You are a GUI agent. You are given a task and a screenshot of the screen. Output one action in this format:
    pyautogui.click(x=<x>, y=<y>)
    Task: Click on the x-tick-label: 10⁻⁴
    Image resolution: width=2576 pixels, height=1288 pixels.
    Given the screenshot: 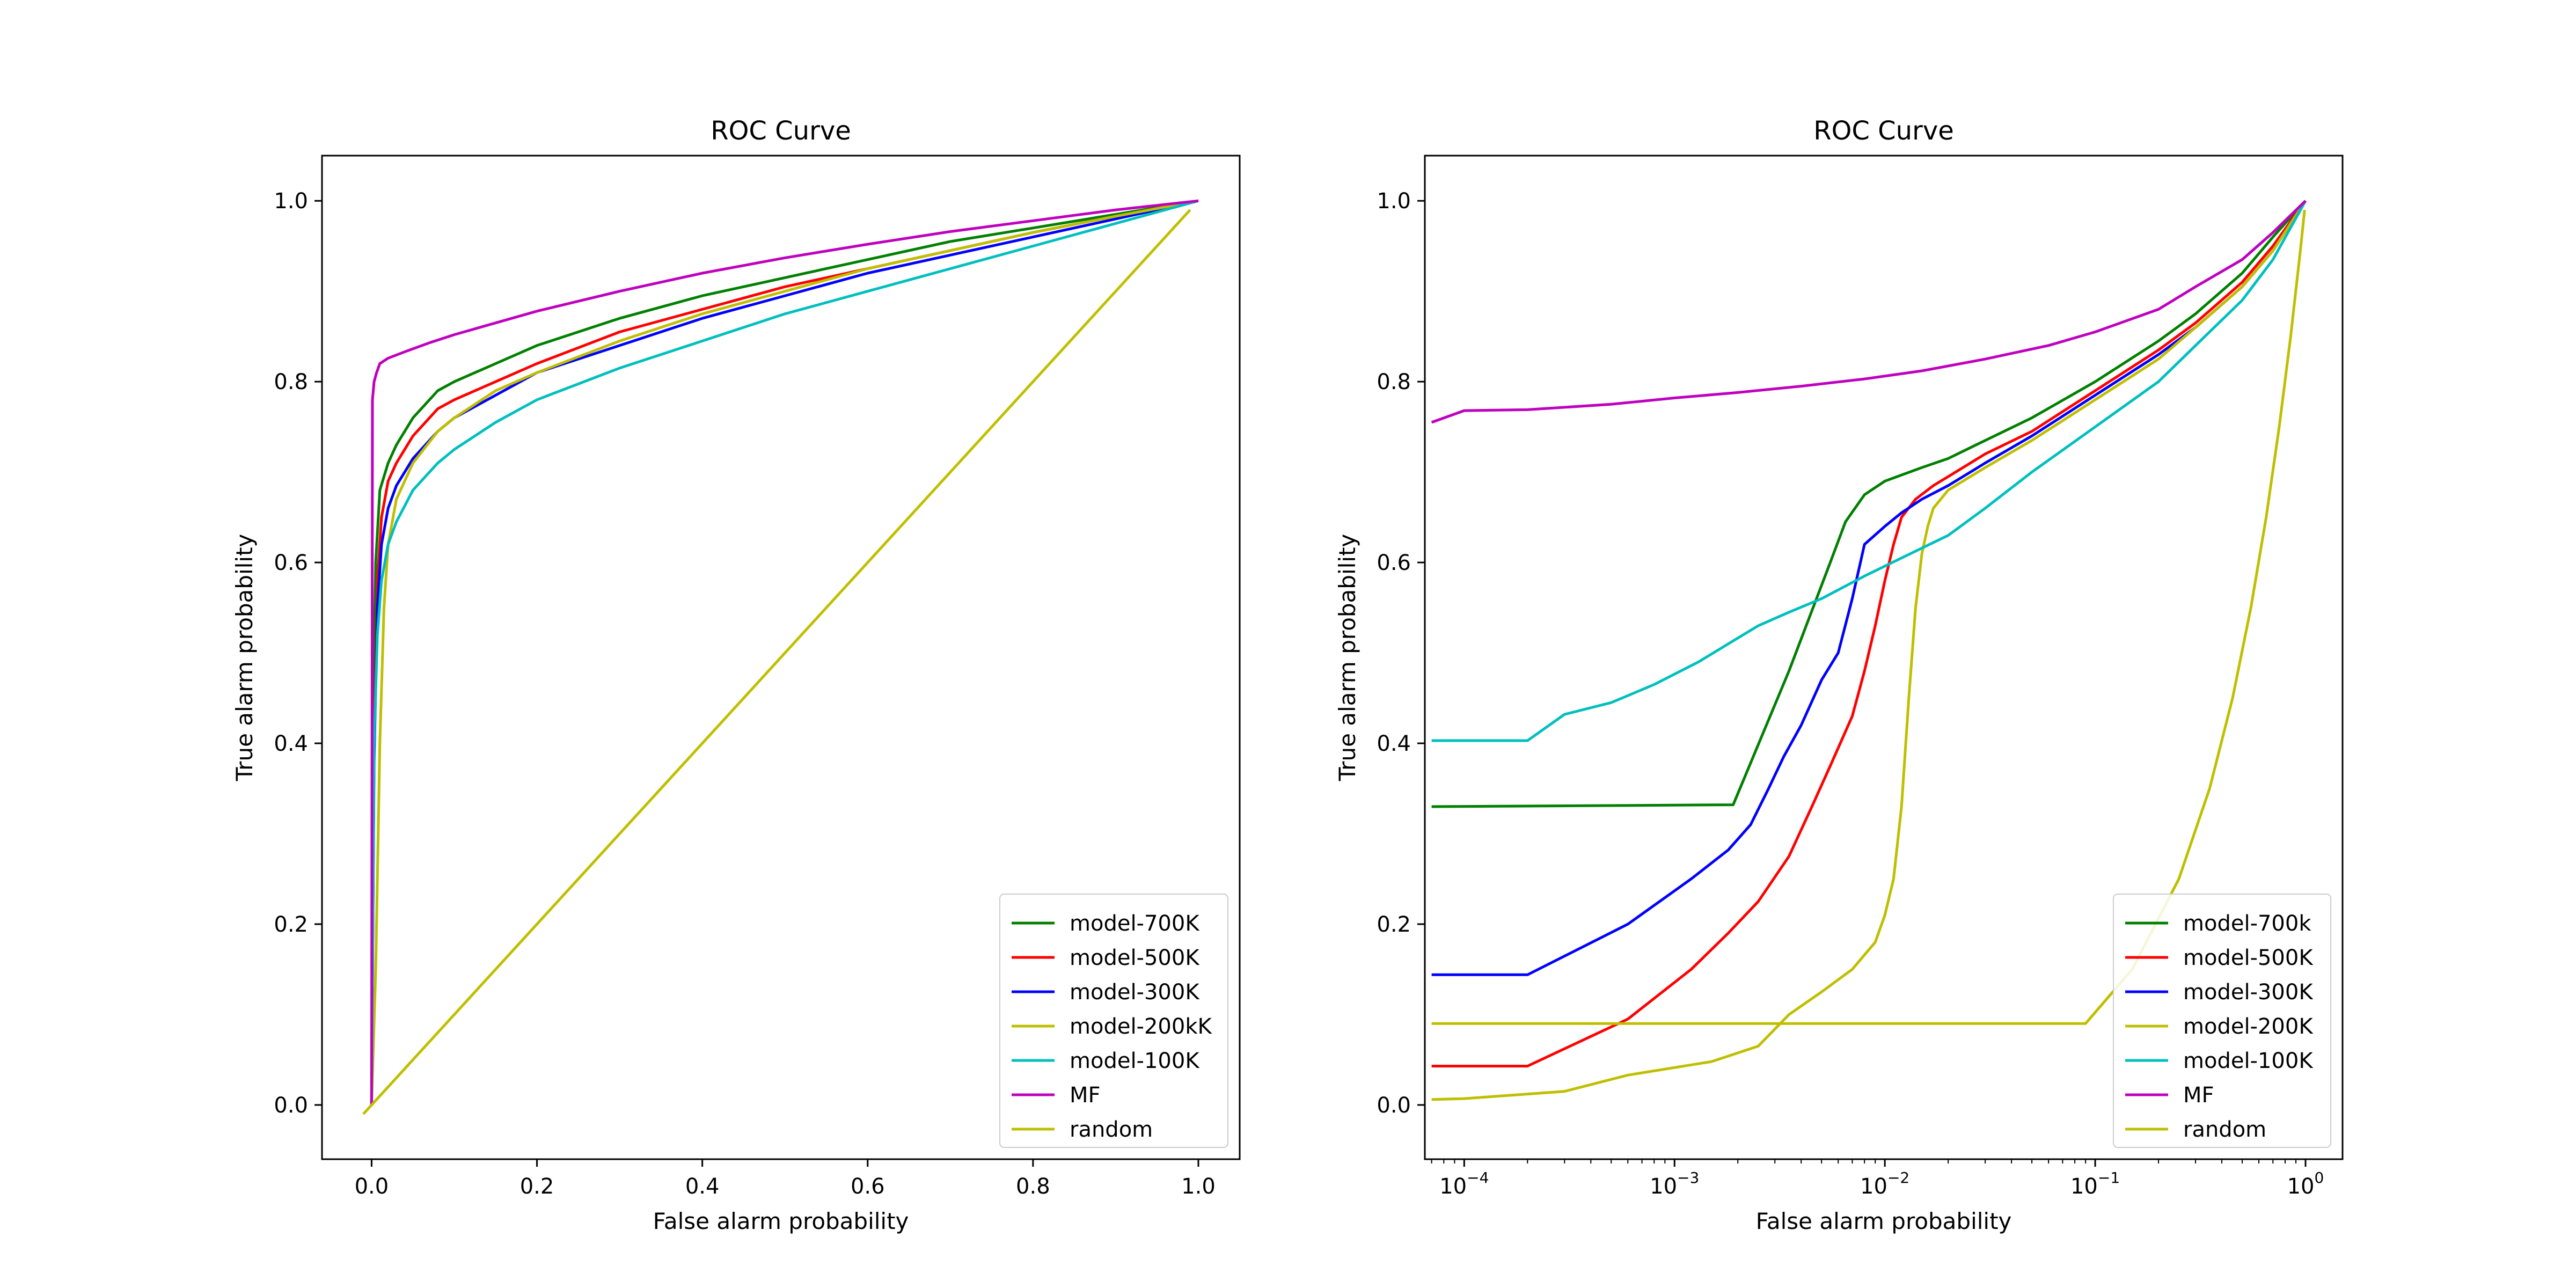 What is the action you would take?
    pyautogui.click(x=1464, y=1184)
    